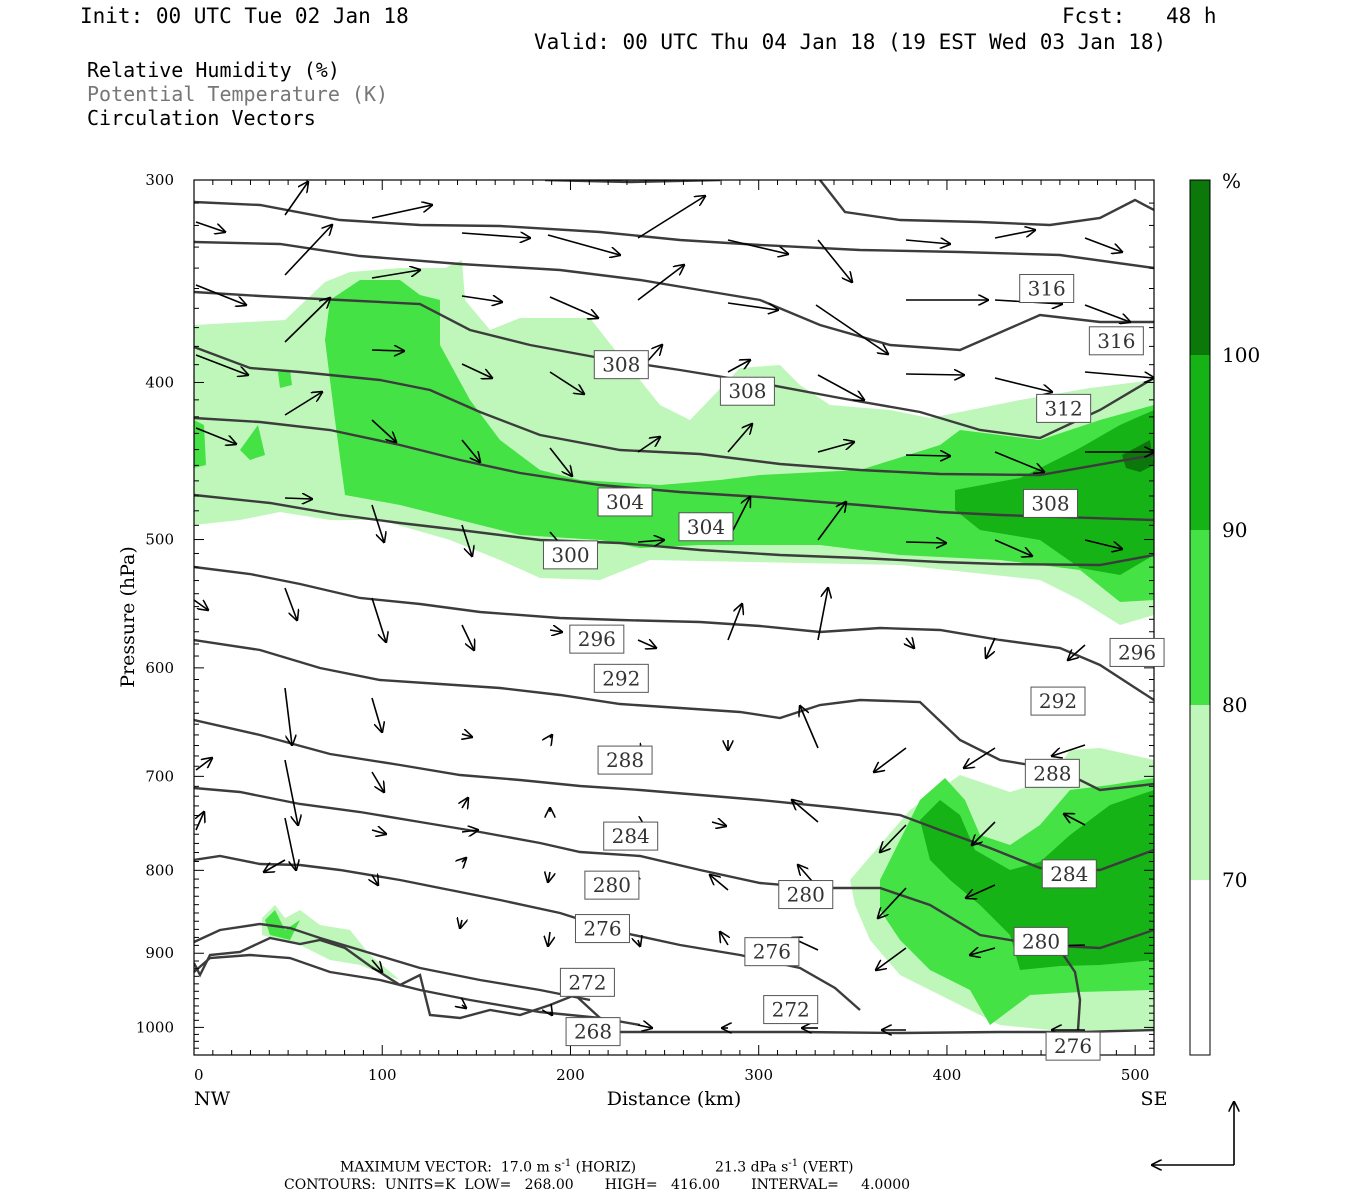 The image size is (1350, 1200). What do you see at coordinates (593, 1032) in the screenshot?
I see `isentrope-label: 268` at bounding box center [593, 1032].